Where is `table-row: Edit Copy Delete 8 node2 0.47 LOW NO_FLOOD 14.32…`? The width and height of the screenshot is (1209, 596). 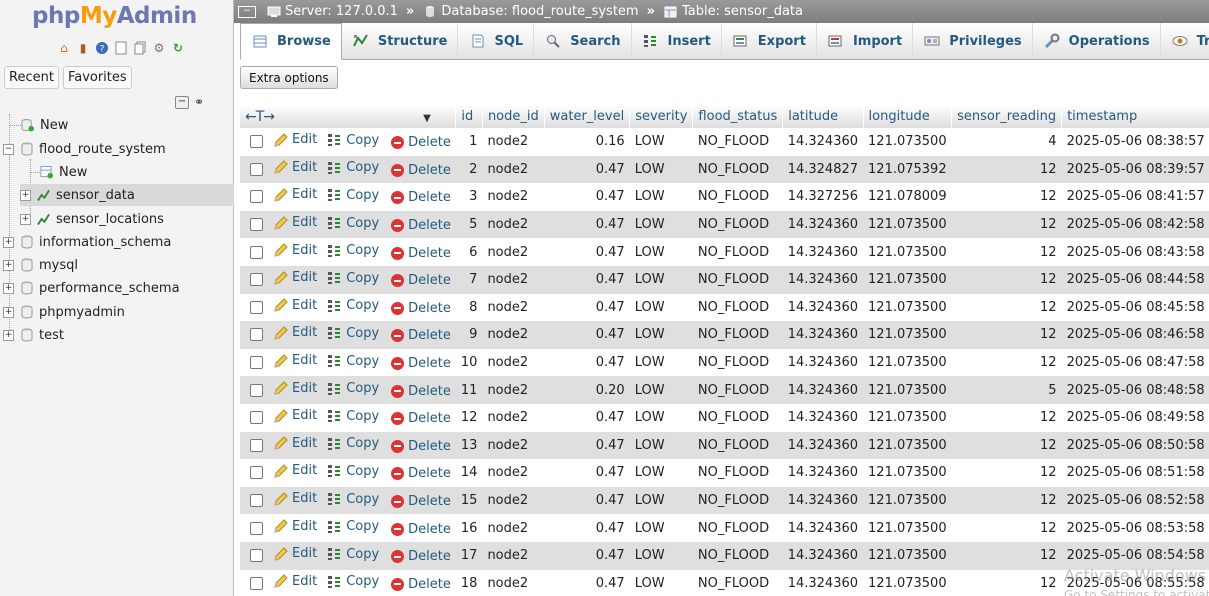 table-row: Edit Copy Delete 8 node2 0.47 LOW NO_FLOOD 14.32… is located at coordinates (724, 307).